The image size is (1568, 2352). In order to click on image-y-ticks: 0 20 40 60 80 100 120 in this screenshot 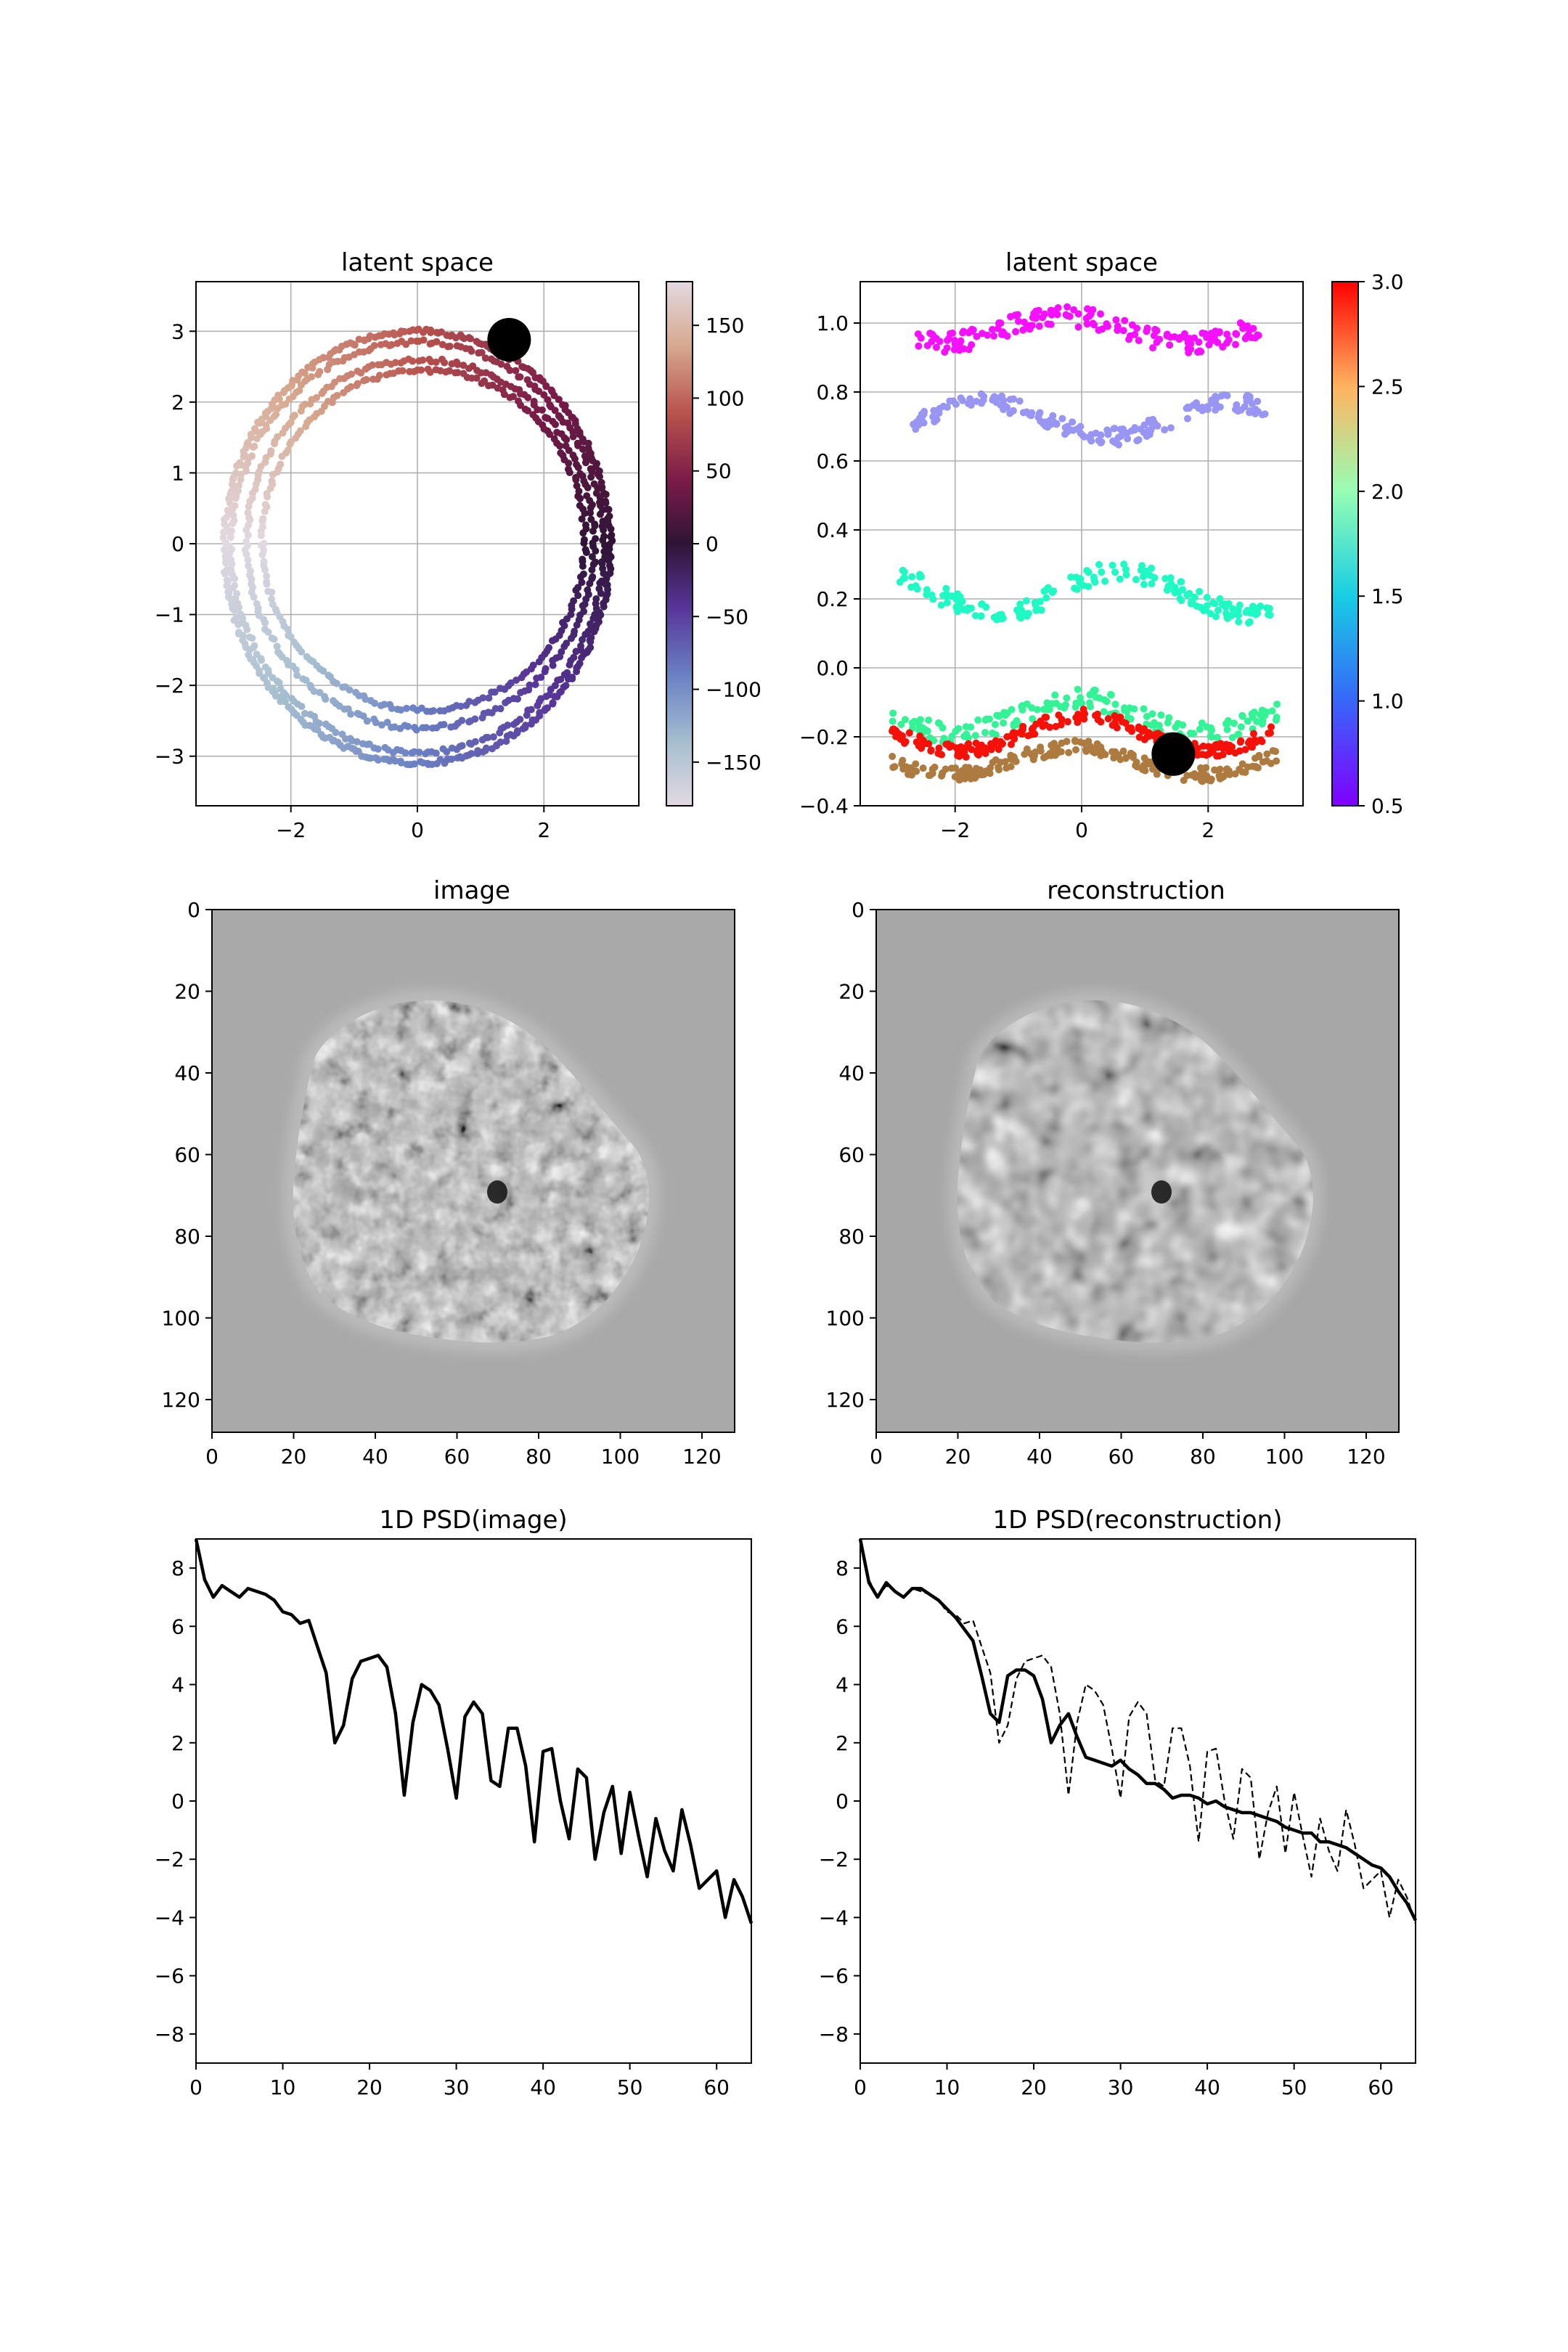, I will do `click(187, 1155)`.